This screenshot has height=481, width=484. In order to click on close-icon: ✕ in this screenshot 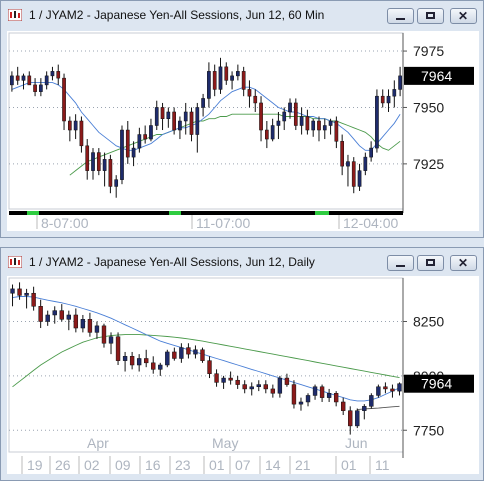, I will do `click(463, 263)`.